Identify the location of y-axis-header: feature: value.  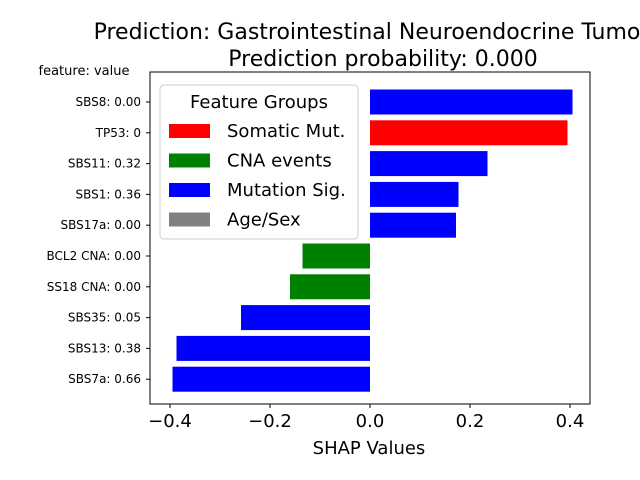
(84, 71).